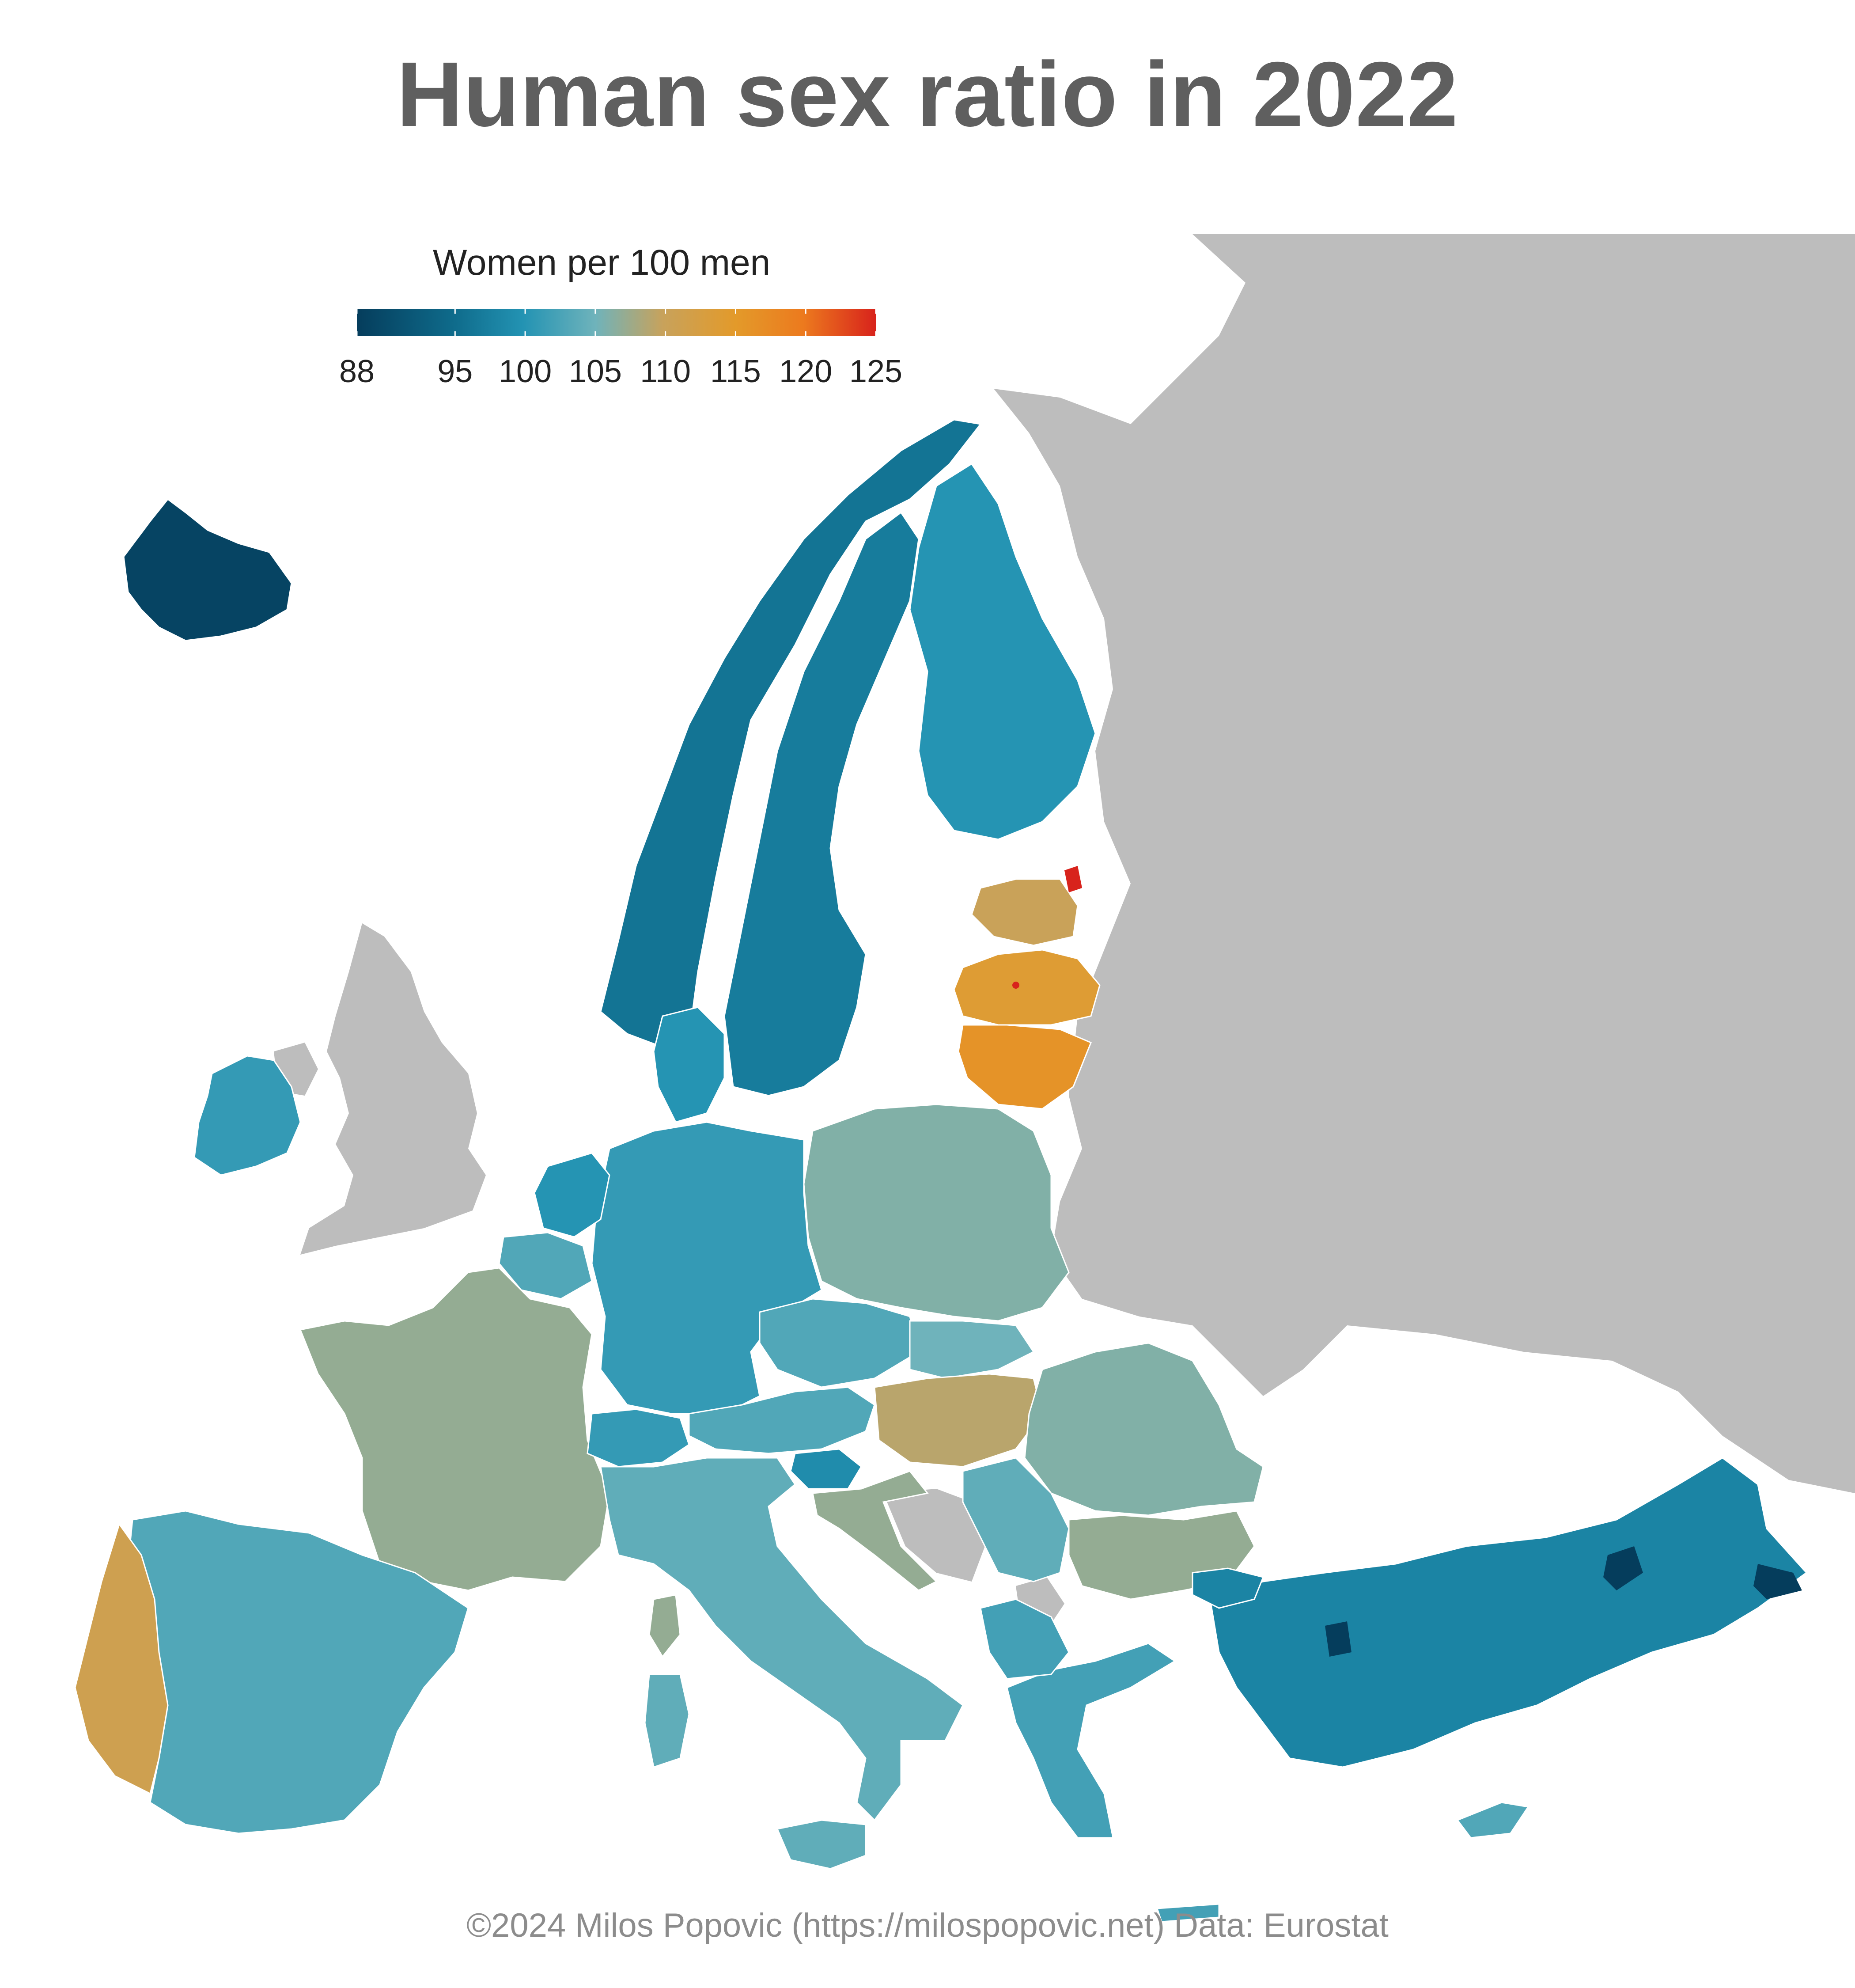  Describe the element at coordinates (247, 1115) in the screenshot. I see `region-ireland` at that location.